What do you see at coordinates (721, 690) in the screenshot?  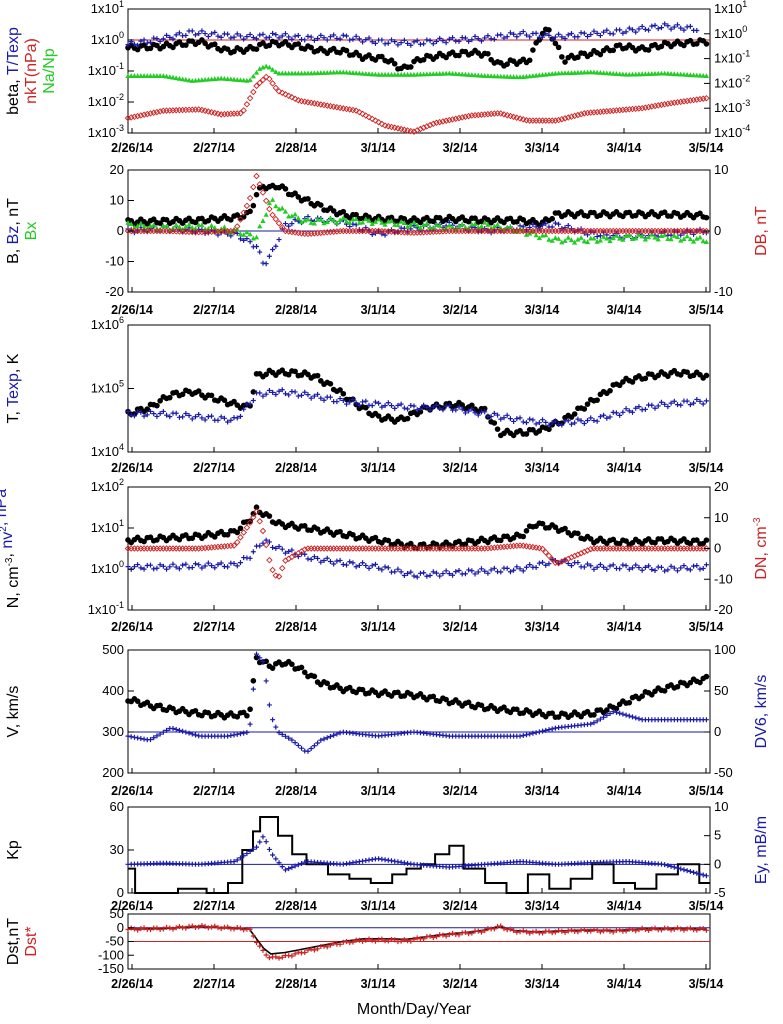 I see `velocity-right-tick-label: 50` at bounding box center [721, 690].